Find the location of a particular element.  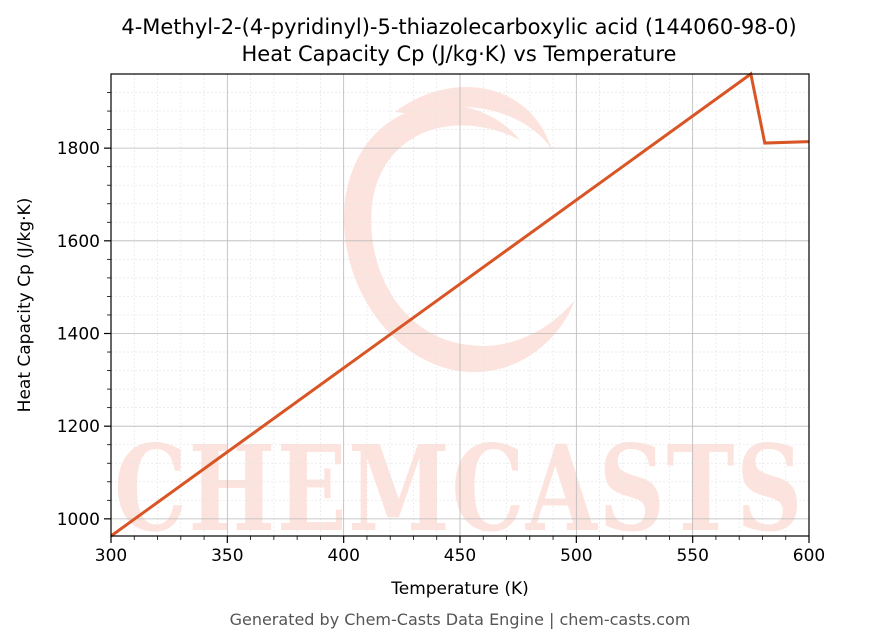

y-tick-label: 1400 is located at coordinates (78, 334).